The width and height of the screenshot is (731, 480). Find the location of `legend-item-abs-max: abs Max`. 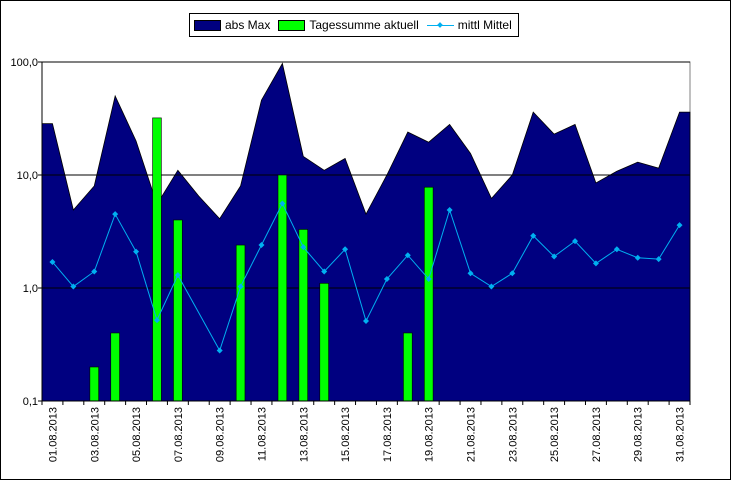

legend-item-abs-max: abs Max is located at coordinates (232, 25).